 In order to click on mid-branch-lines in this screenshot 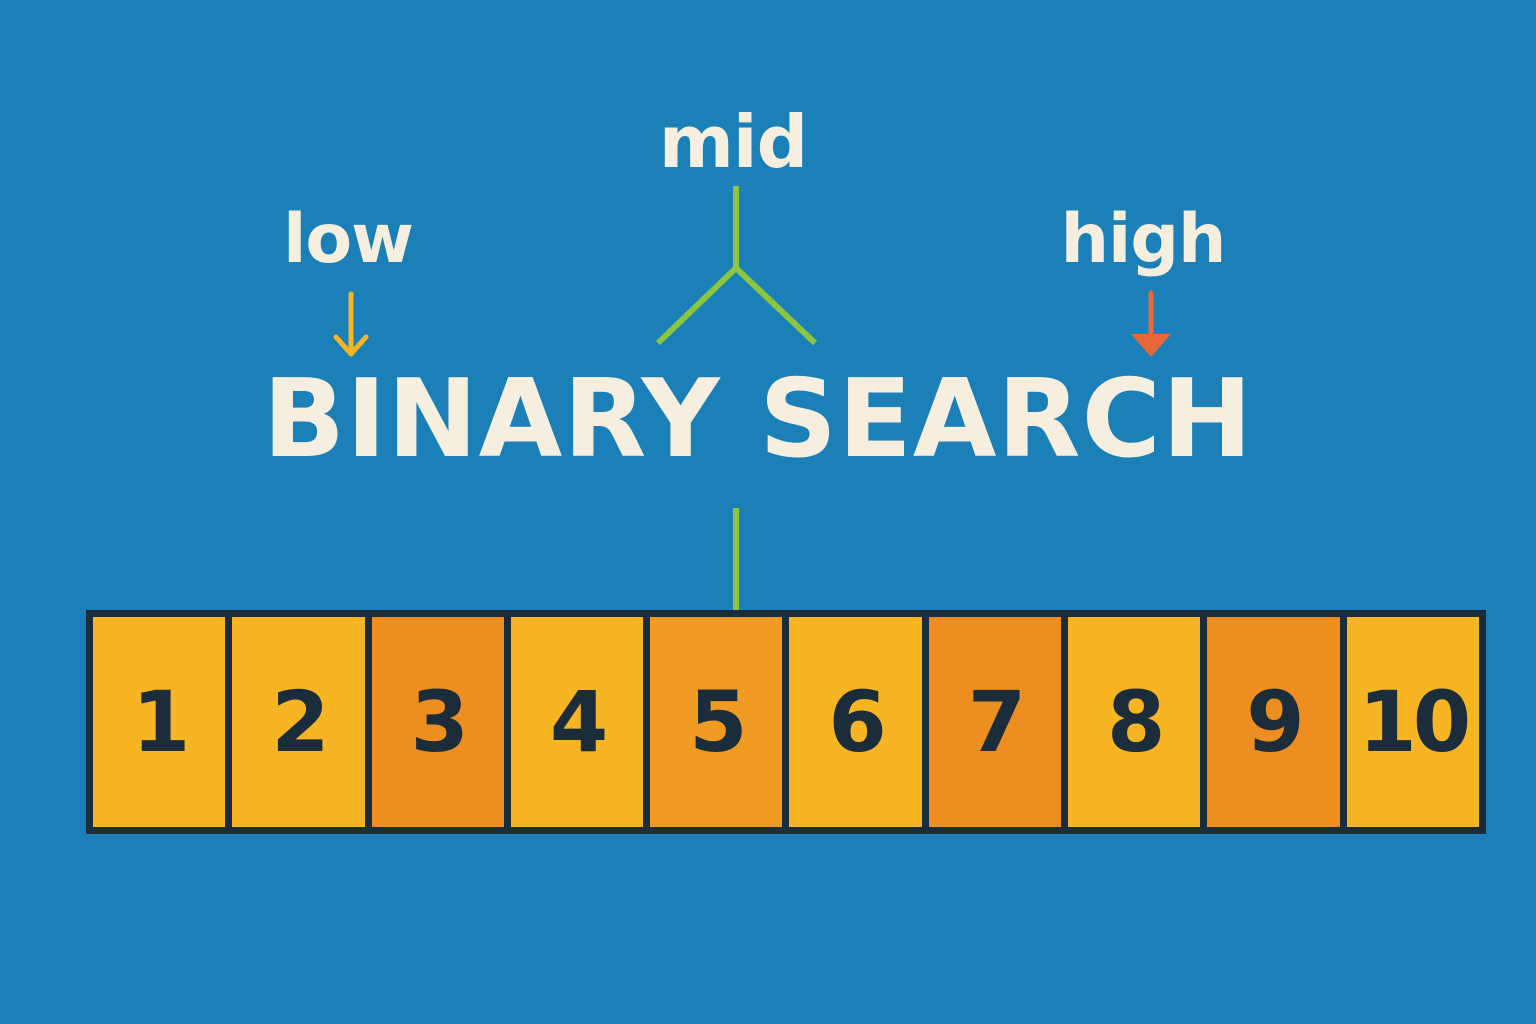, I will do `click(736, 398)`.